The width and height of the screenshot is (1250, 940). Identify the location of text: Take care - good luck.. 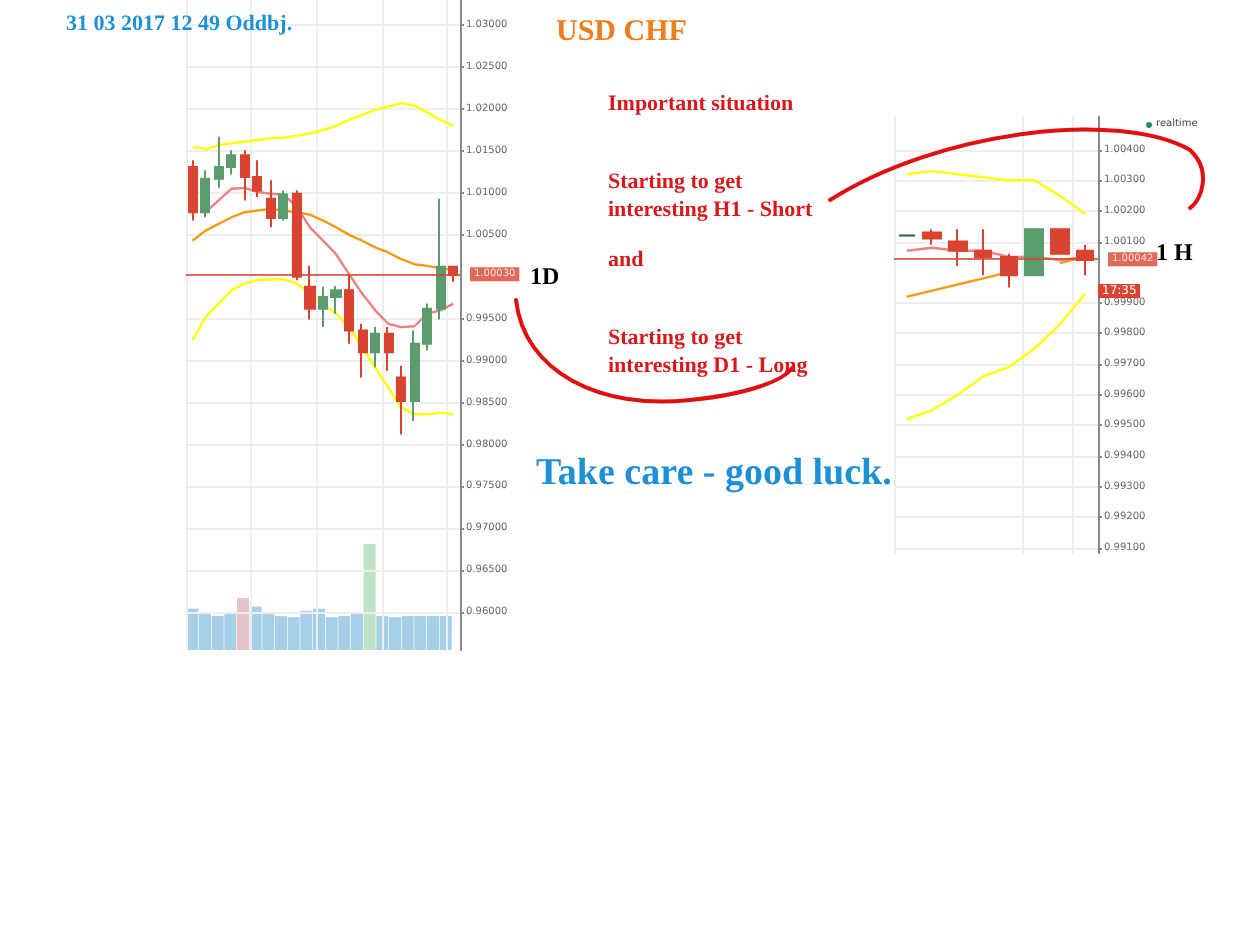
(714, 474).